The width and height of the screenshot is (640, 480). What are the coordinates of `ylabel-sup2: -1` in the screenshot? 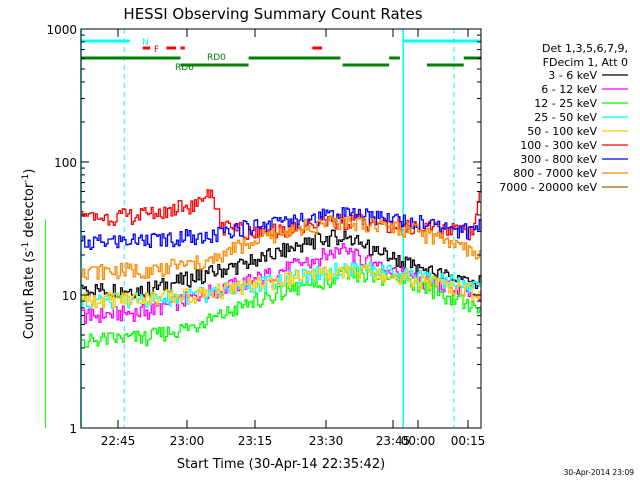 It's located at (26, 178).